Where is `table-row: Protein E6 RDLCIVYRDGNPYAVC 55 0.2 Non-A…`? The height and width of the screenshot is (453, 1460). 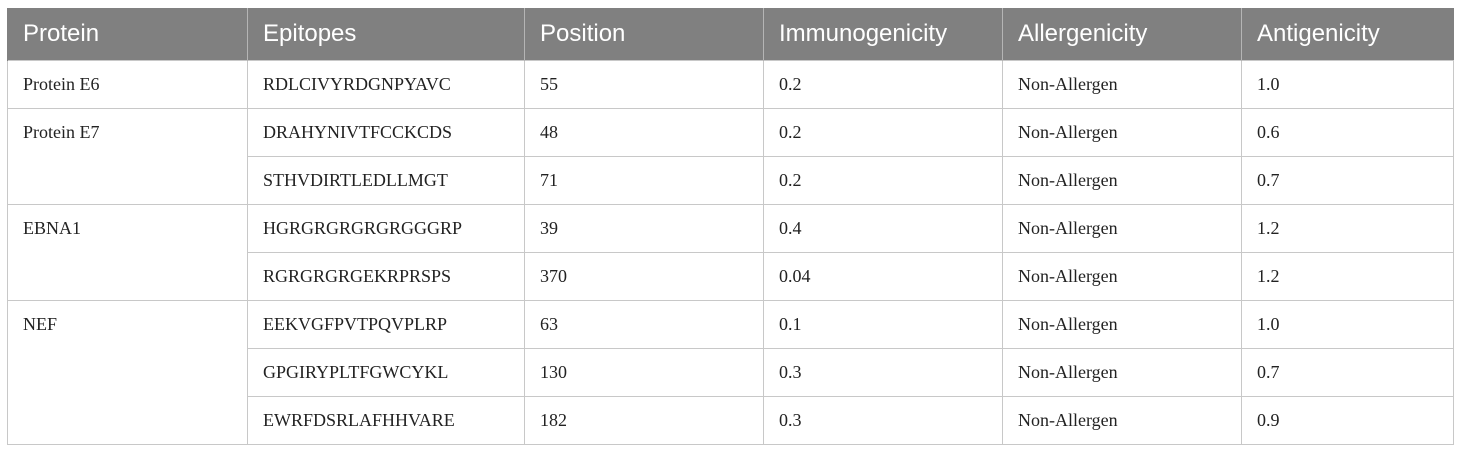 table-row: Protein E6 RDLCIVYRDGNPYAVC 55 0.2 Non-A… is located at coordinates (730, 84).